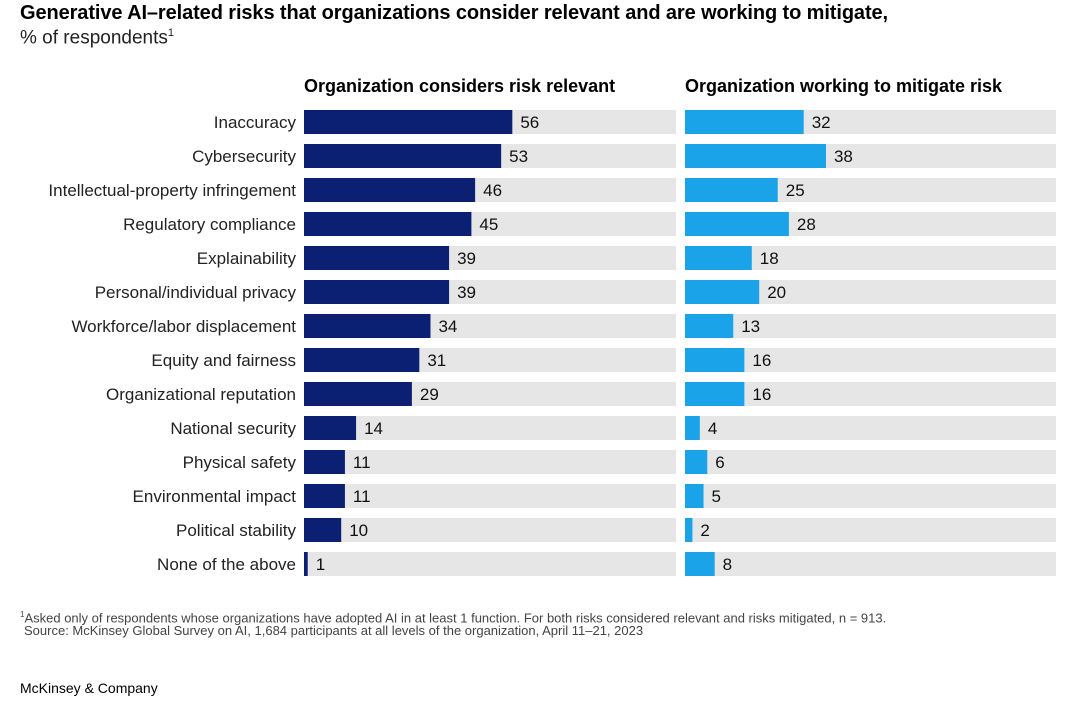  What do you see at coordinates (324, 462) in the screenshot?
I see `bar-relevant-physical-safety` at bounding box center [324, 462].